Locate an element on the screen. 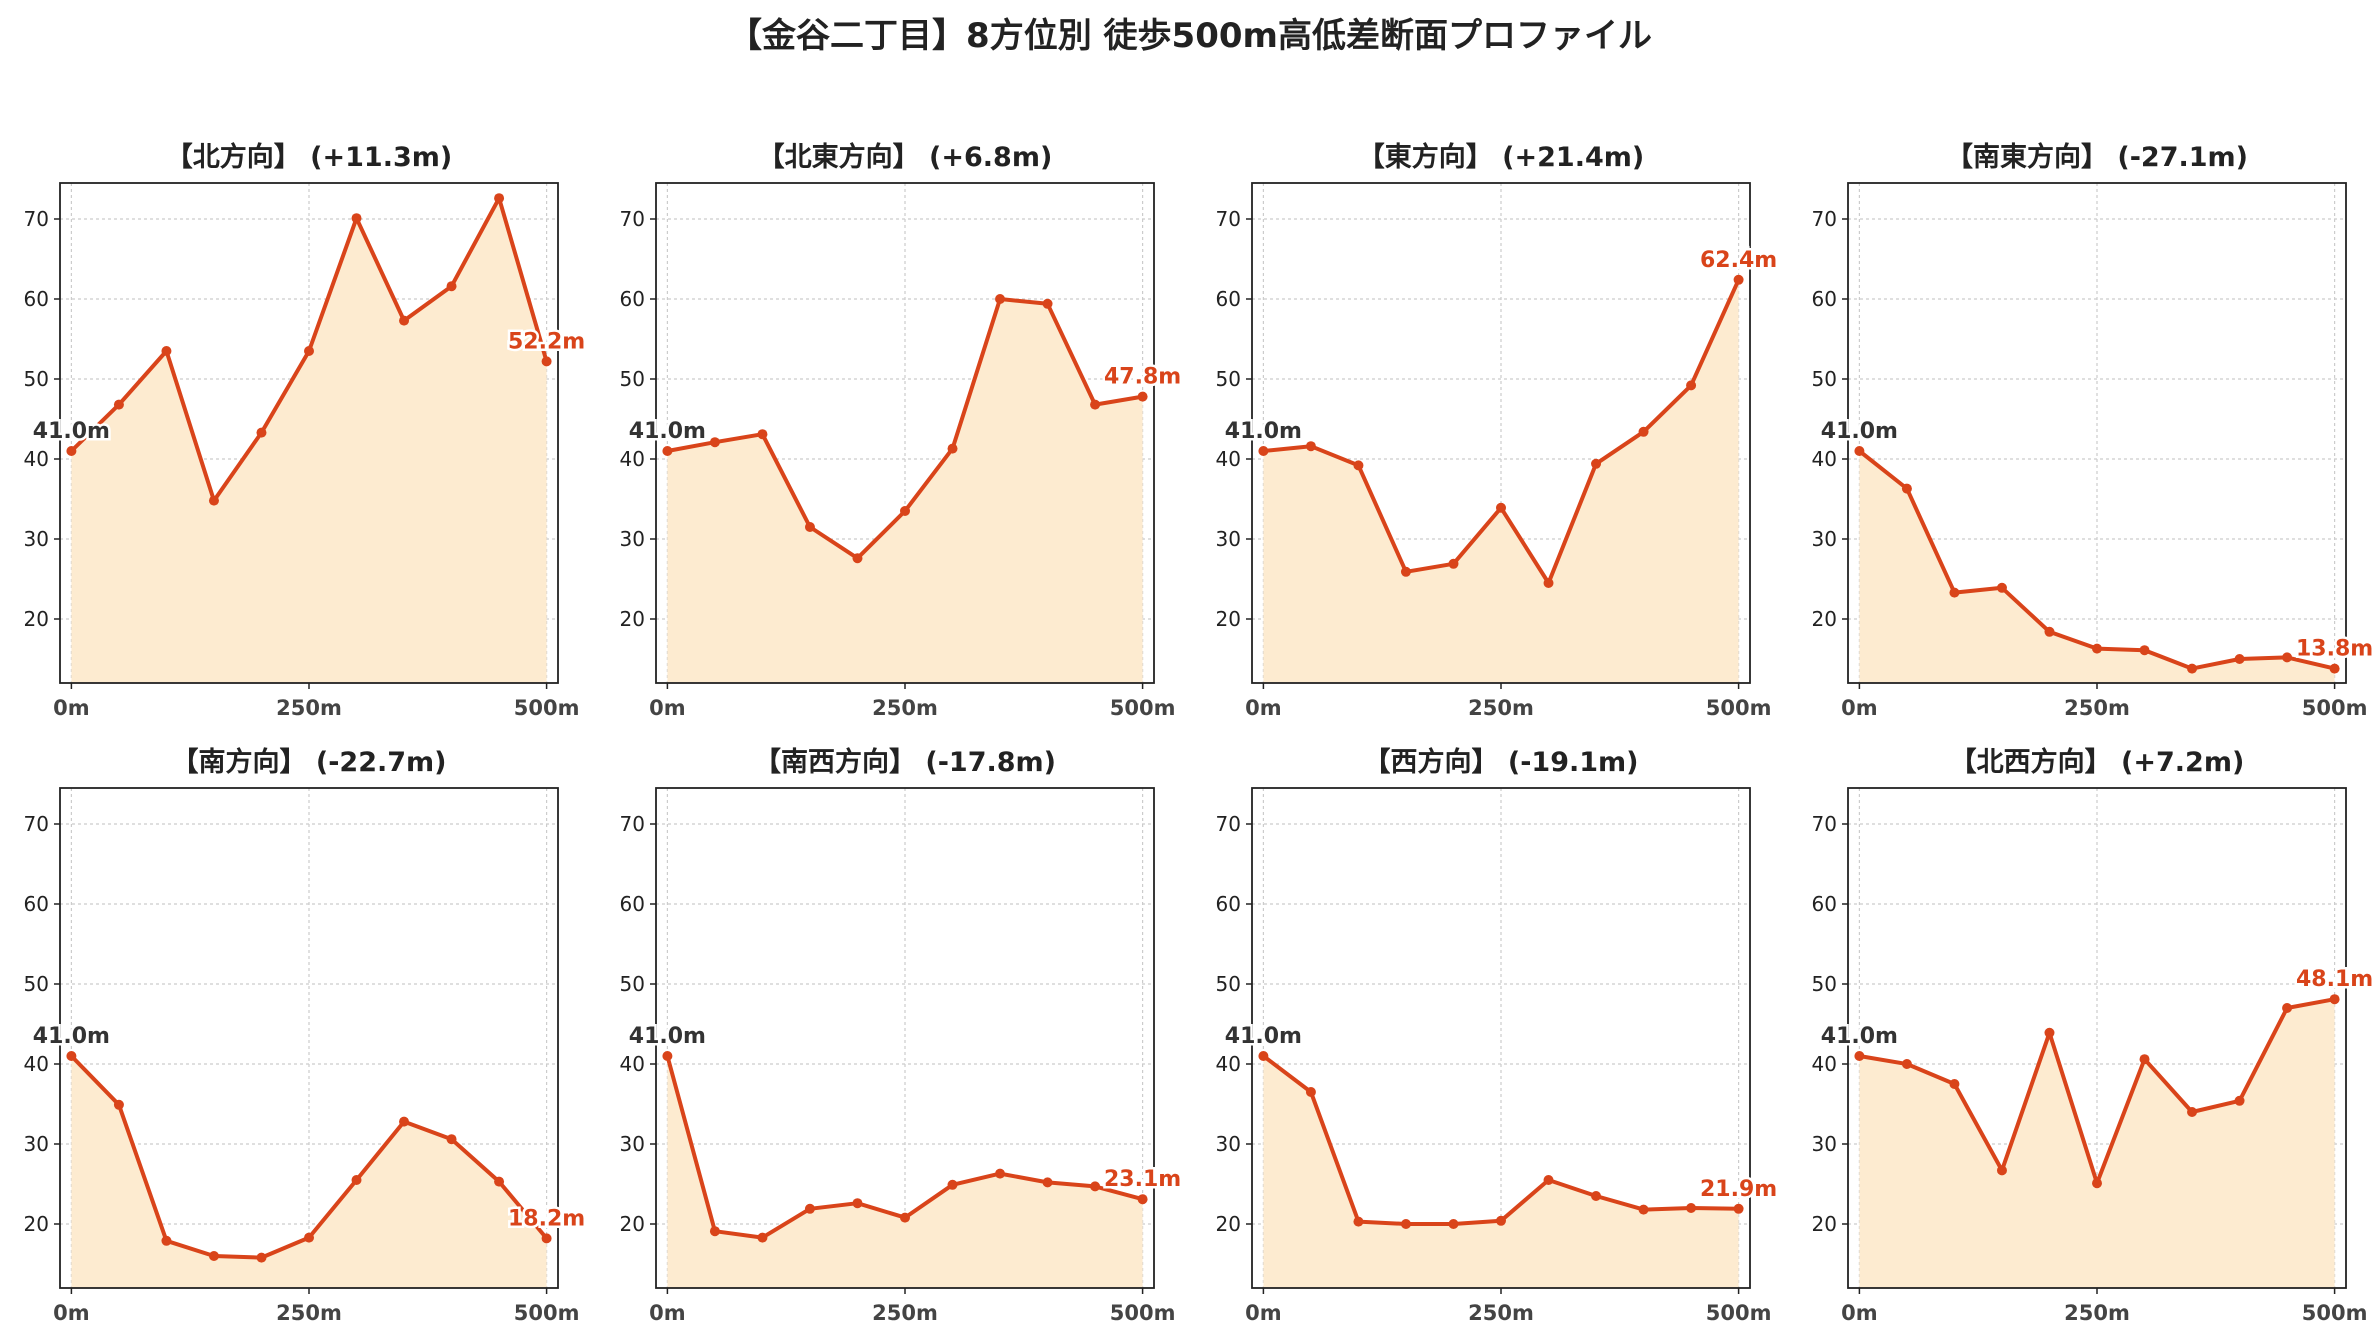 The image size is (2380, 1340). panel-4-ytick-label-1: 30 is located at coordinates (36, 1144).